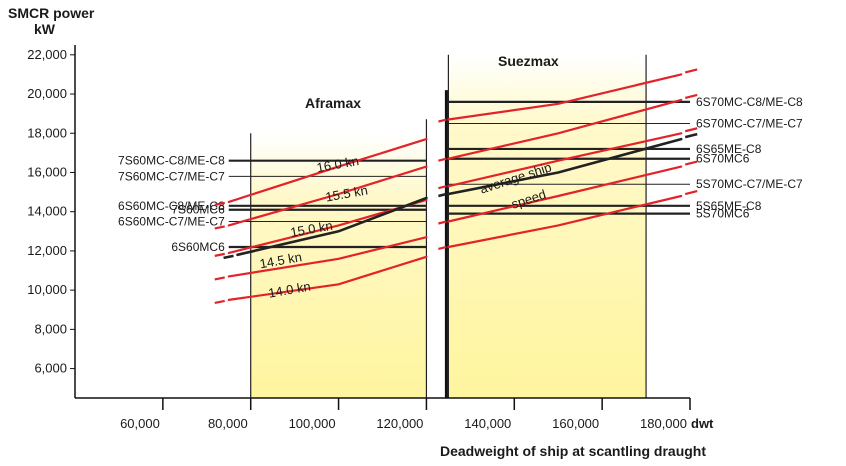 The height and width of the screenshot is (466, 846). I want to click on y-tick-label: 12,000, so click(47, 250).